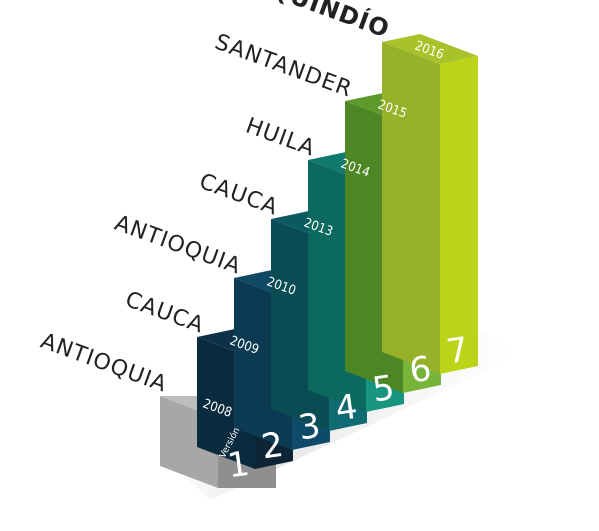 This screenshot has width=599, height=531. Describe the element at coordinates (459, 215) in the screenshot. I see `step-front-face` at that location.